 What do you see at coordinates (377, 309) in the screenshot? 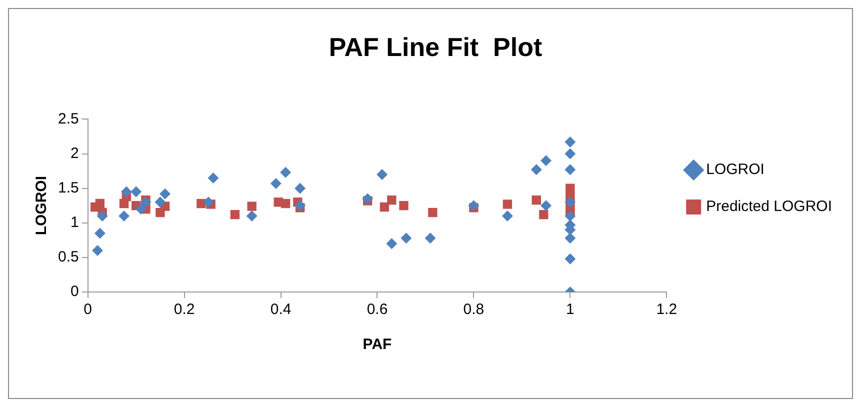
I see `x-tick-label: 0.6` at bounding box center [377, 309].